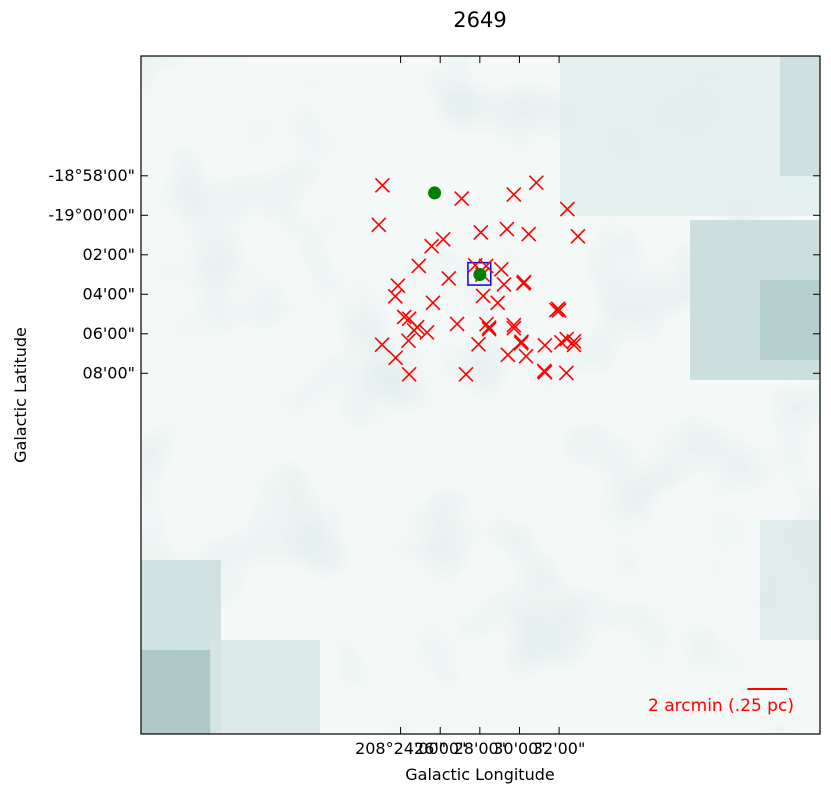  I want to click on x-tick-label: 28'00", so click(480, 748).